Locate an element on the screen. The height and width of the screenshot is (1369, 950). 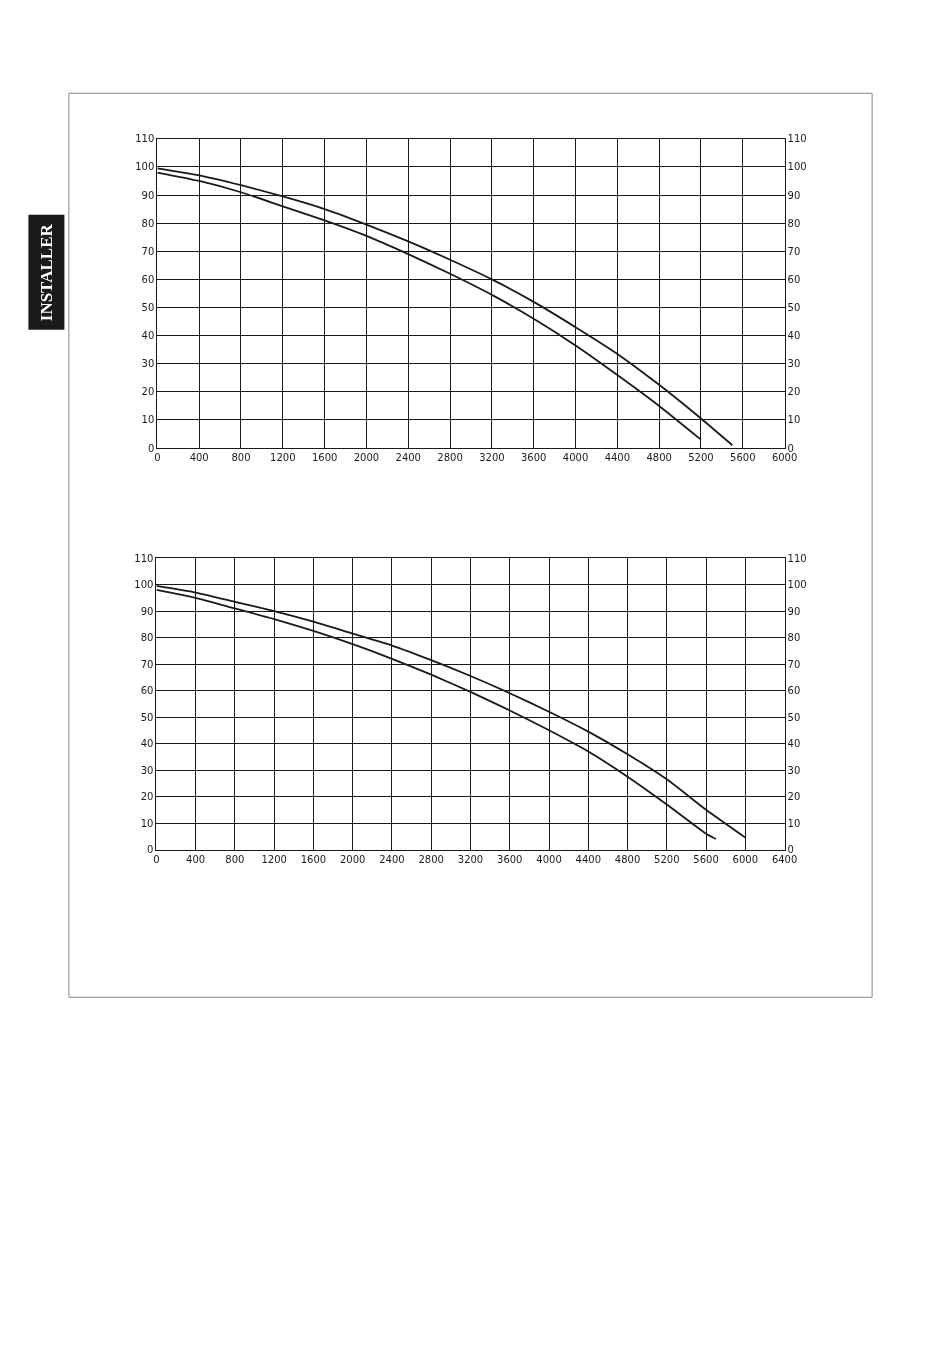
text: INSTALLER is located at coordinates (46, 272).